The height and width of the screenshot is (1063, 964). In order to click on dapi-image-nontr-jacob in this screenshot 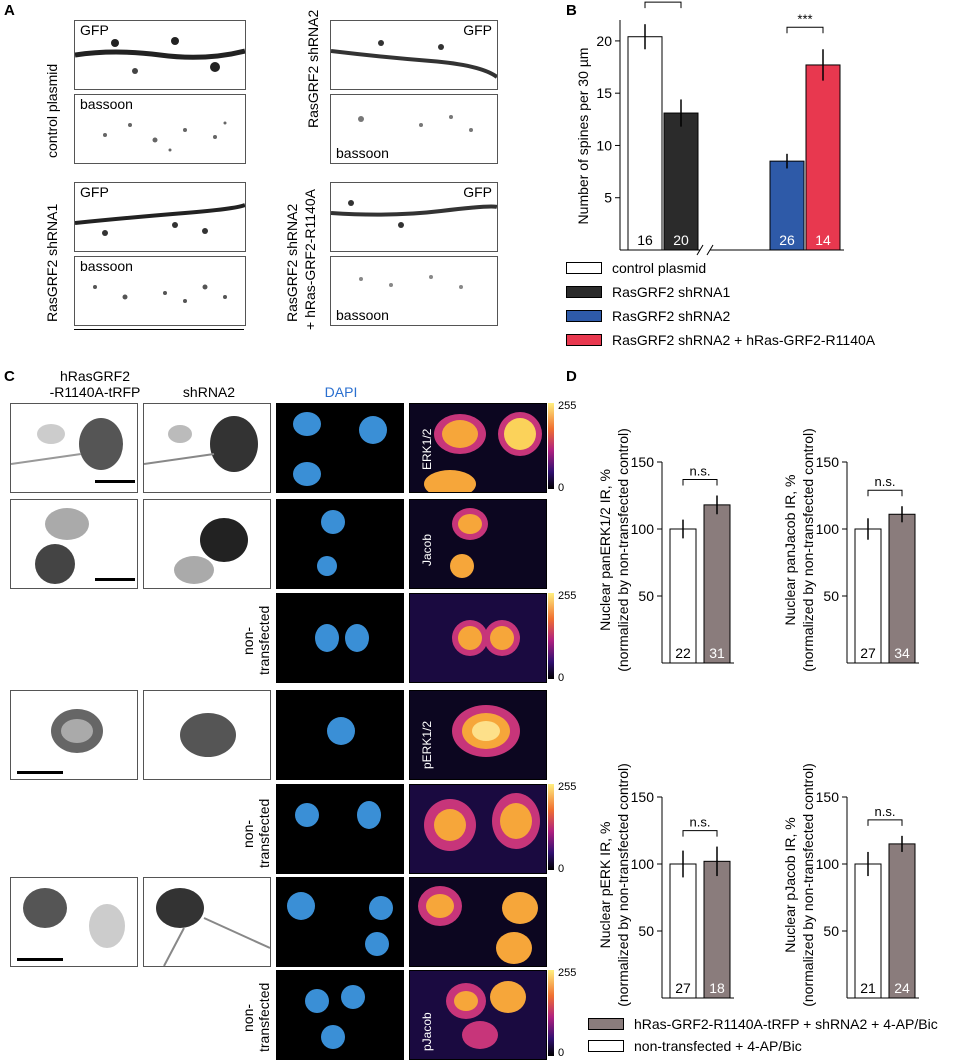, I will do `click(340, 638)`.